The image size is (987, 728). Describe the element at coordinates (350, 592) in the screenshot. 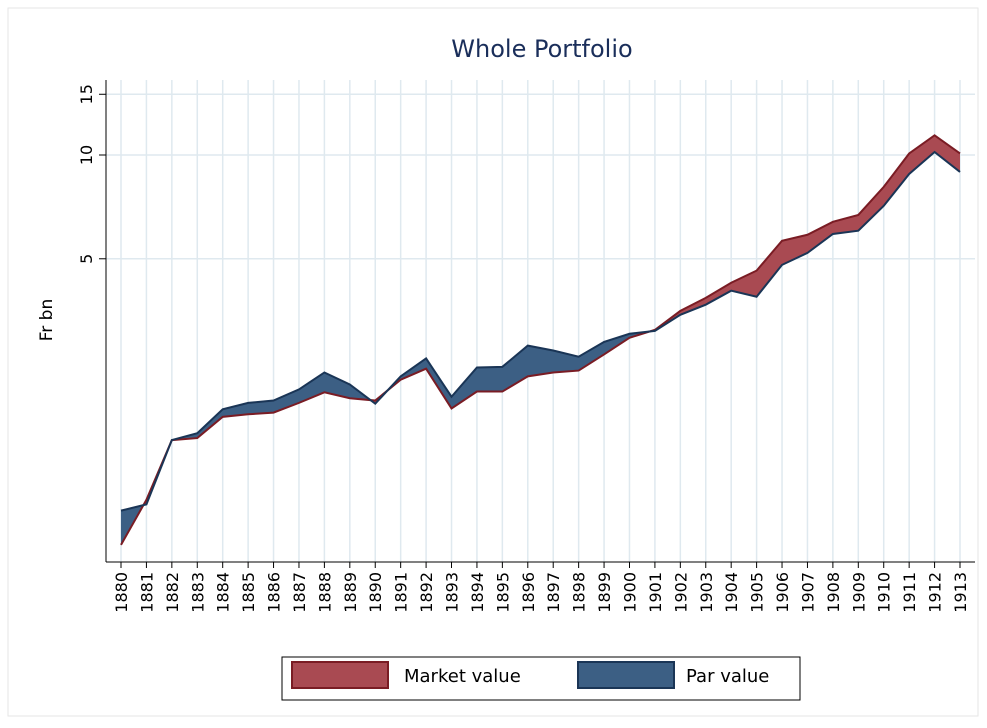

I see `x-tick-label: 1889` at that location.